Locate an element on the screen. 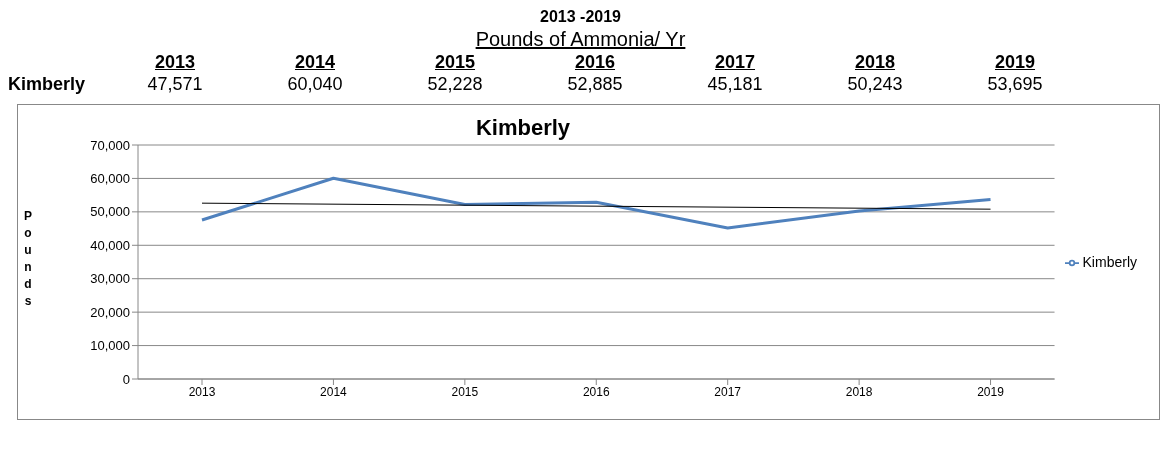 This screenshot has height=473, width=1161. text: Pounds of Ammonia/ Yr is located at coordinates (580, 40).